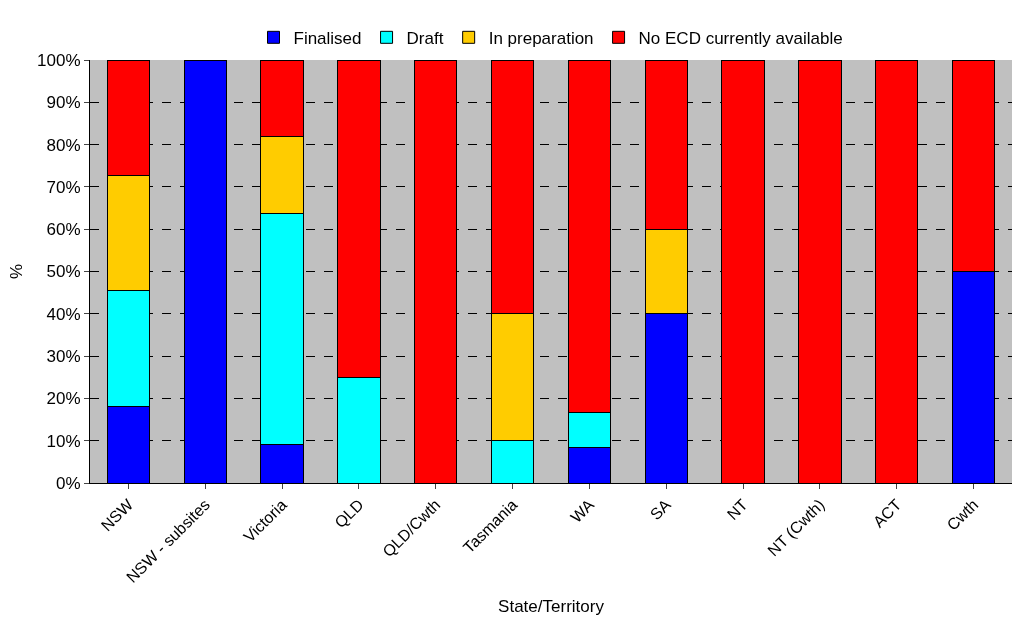  Describe the element at coordinates (63, 441) in the screenshot. I see `y-tick-label: 10%` at that location.